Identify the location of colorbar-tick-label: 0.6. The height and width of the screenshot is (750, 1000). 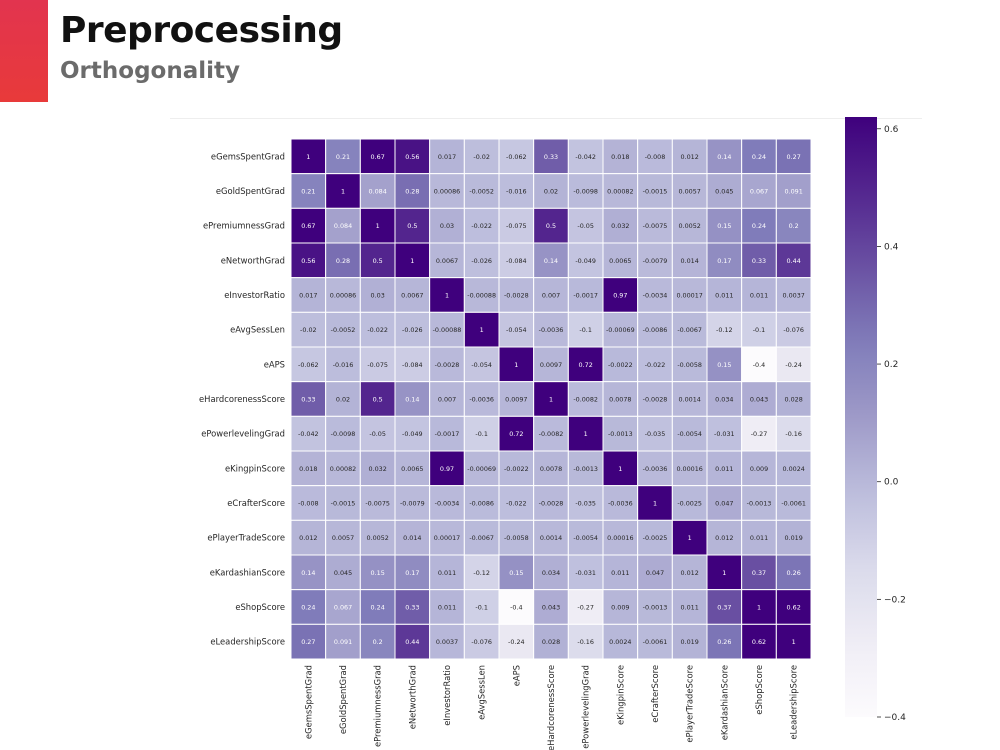
(891, 130).